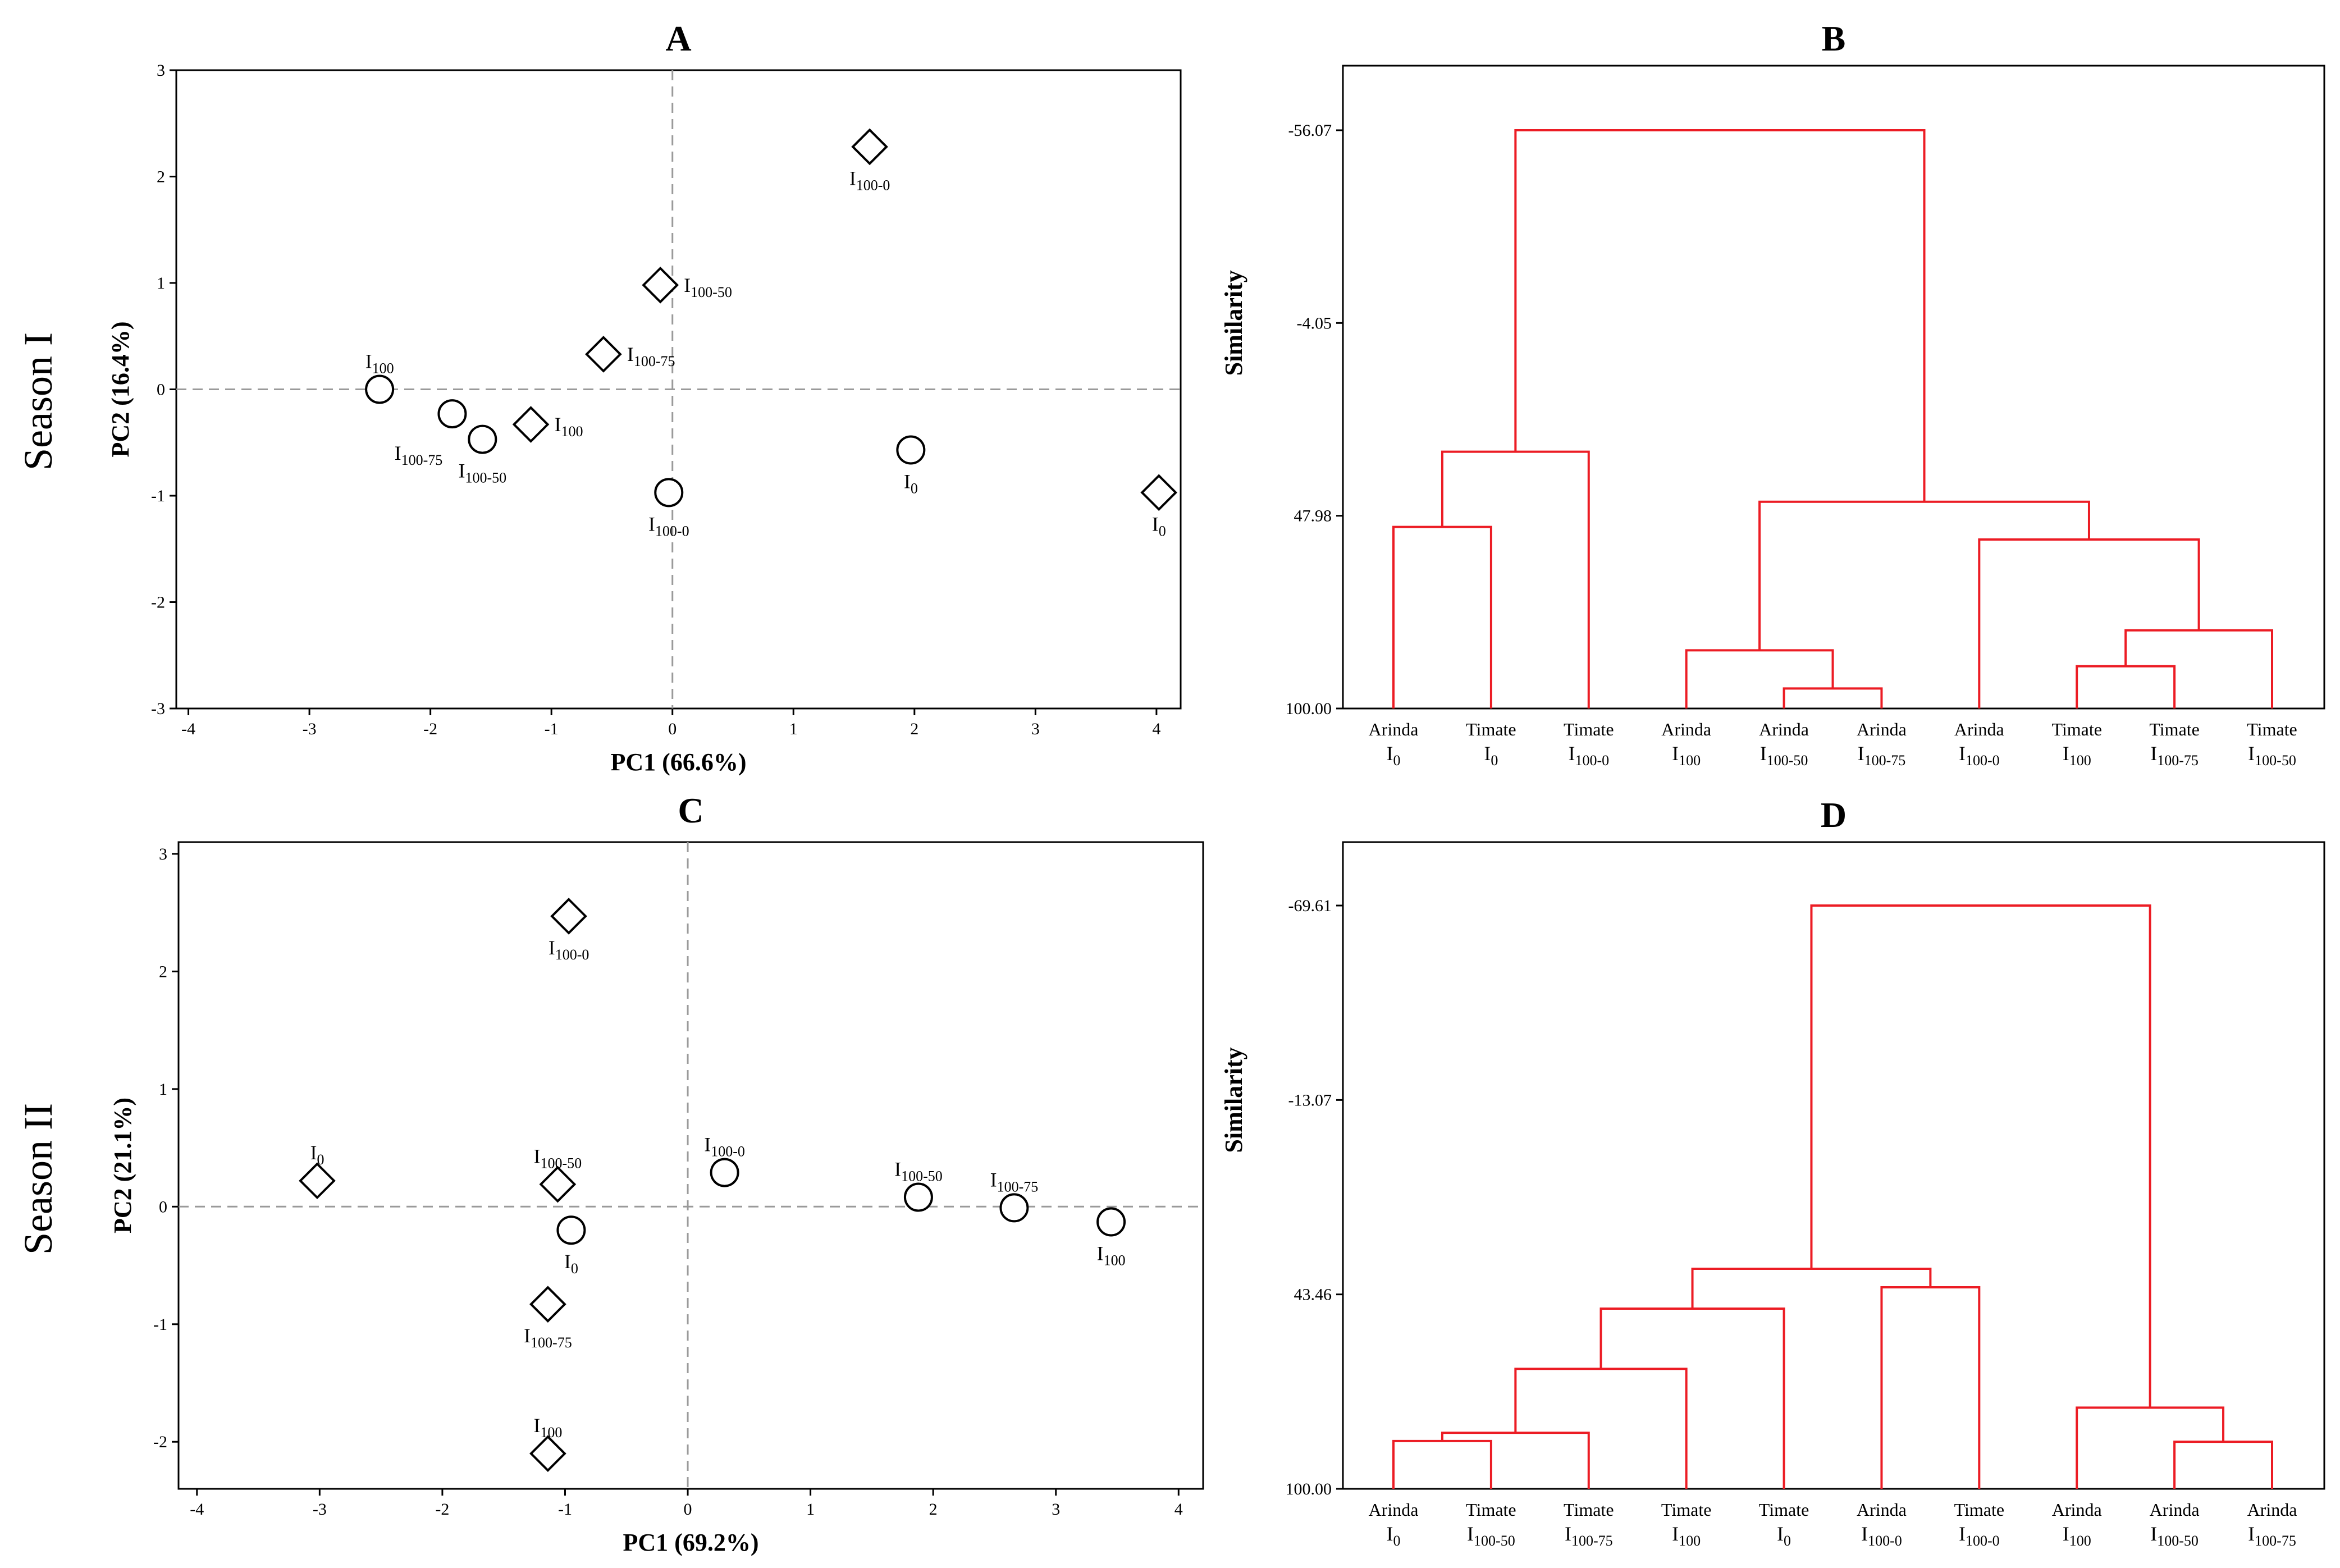  Describe the element at coordinates (188, 729) in the screenshot. I see `x-tick-label: -4` at that location.